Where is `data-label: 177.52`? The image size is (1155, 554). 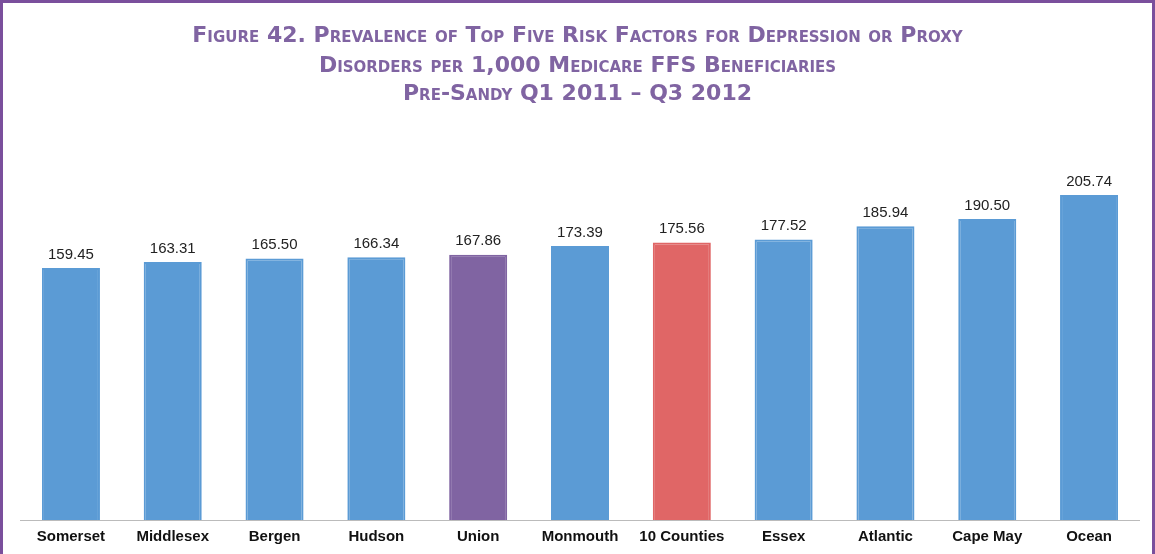
data-label: 177.52 is located at coordinates (783, 225).